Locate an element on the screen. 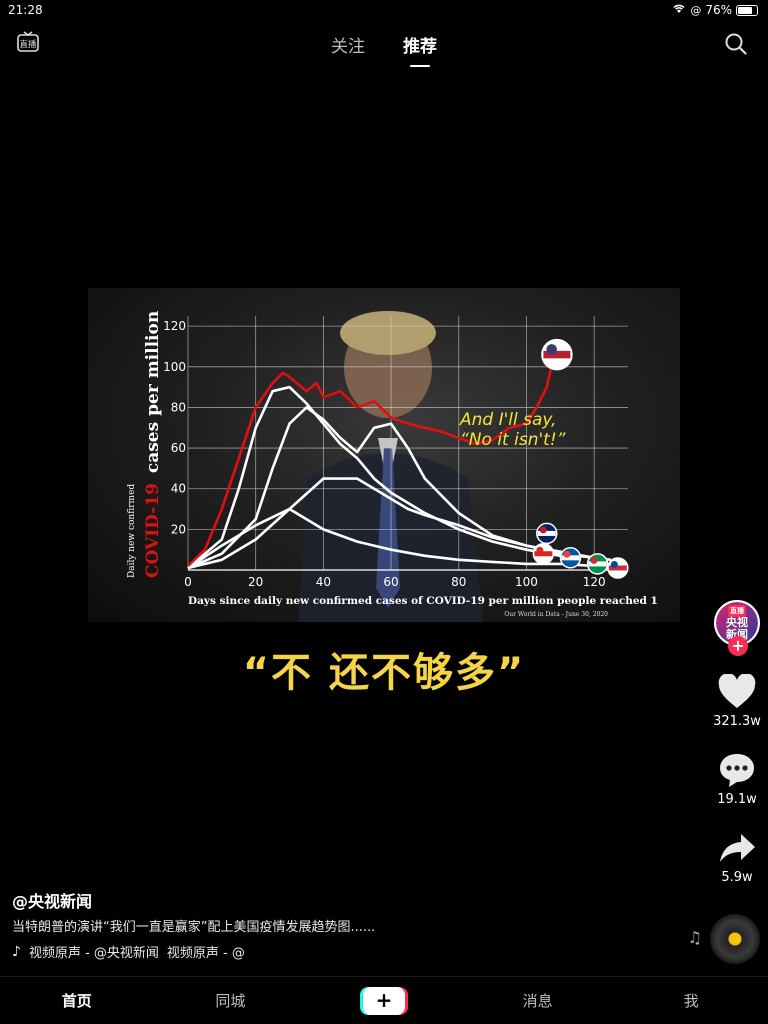 Image resolution: width=768 pixels, height=1024 pixels. quote-line-2: “No it isn't!” is located at coordinates (513, 440).